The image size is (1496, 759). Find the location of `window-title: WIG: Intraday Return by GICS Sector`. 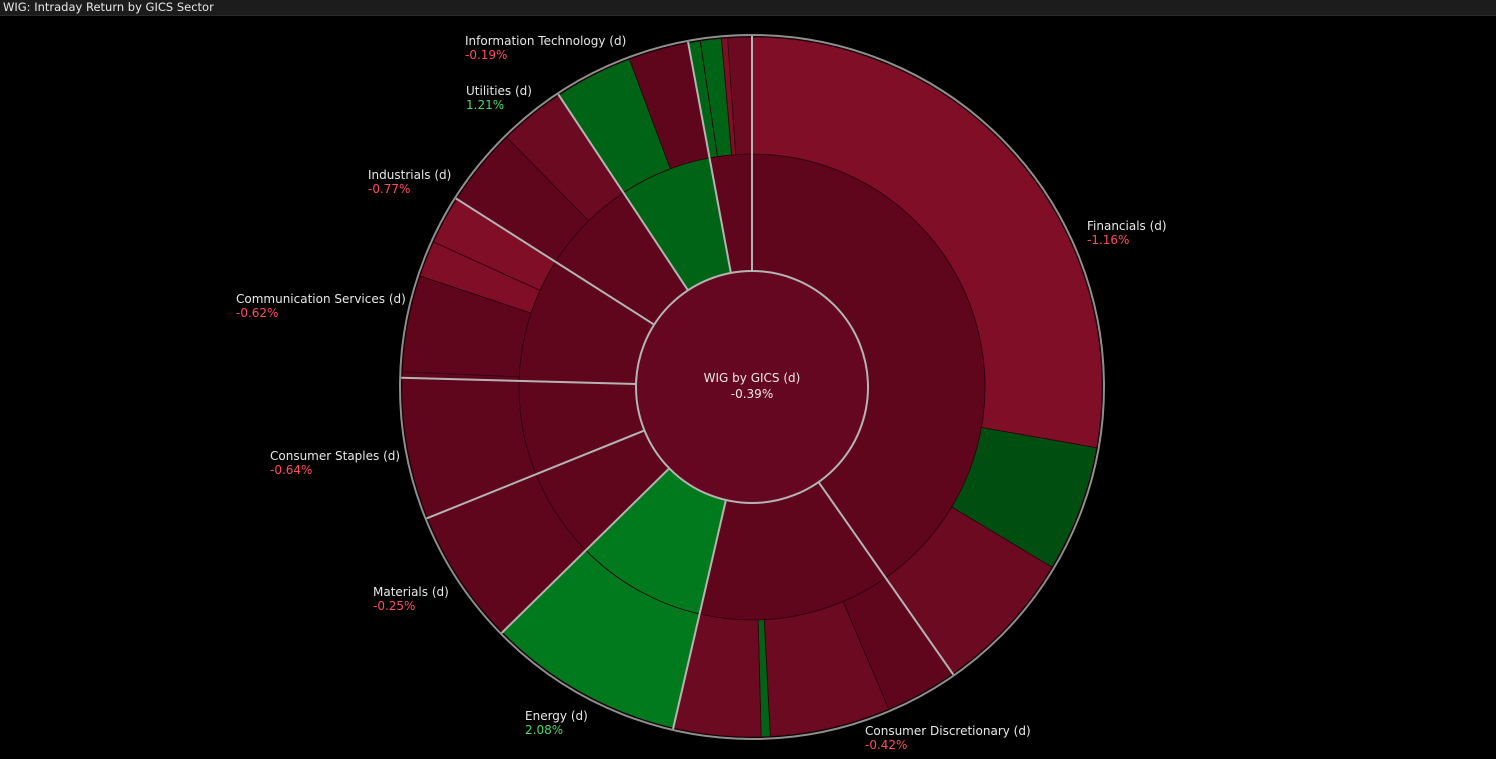

window-title: WIG: Intraday Return by GICS Sector is located at coordinates (108, 7).